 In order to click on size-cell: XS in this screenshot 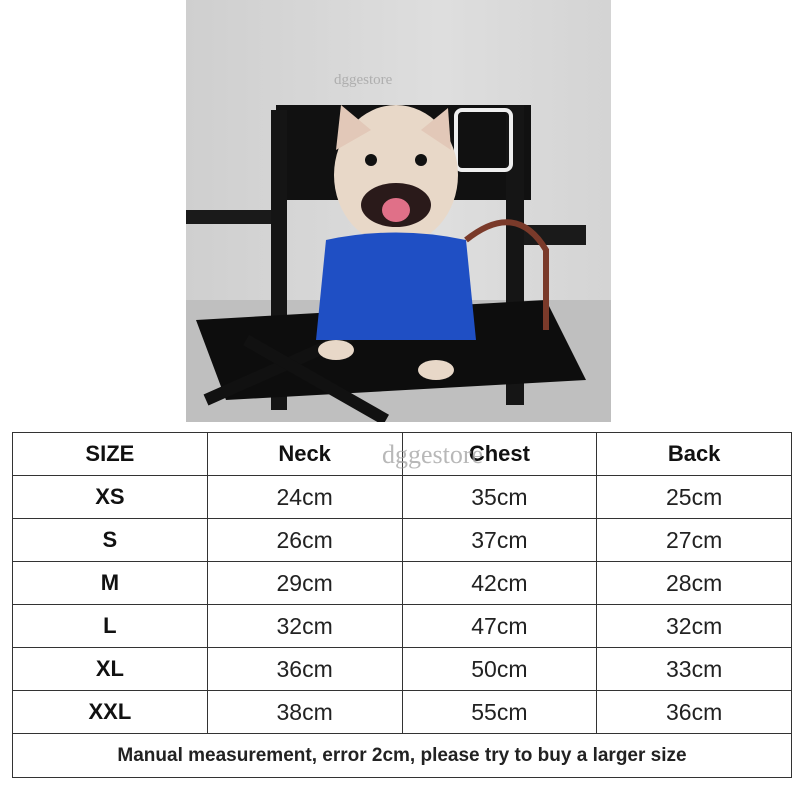, I will do `click(110, 497)`.